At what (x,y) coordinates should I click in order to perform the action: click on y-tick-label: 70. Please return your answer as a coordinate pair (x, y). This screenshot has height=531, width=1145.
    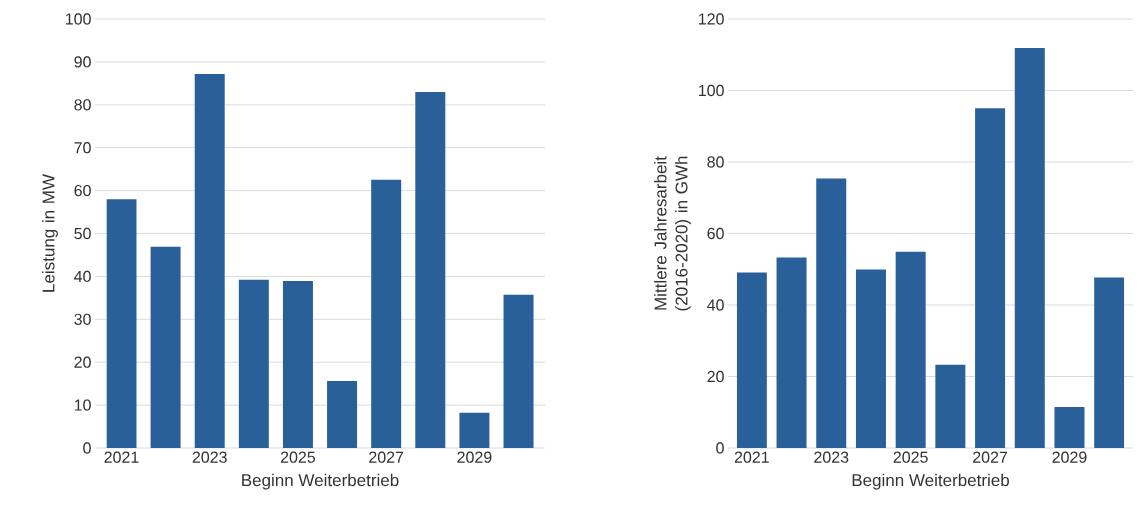
    Looking at the image, I should click on (82, 148).